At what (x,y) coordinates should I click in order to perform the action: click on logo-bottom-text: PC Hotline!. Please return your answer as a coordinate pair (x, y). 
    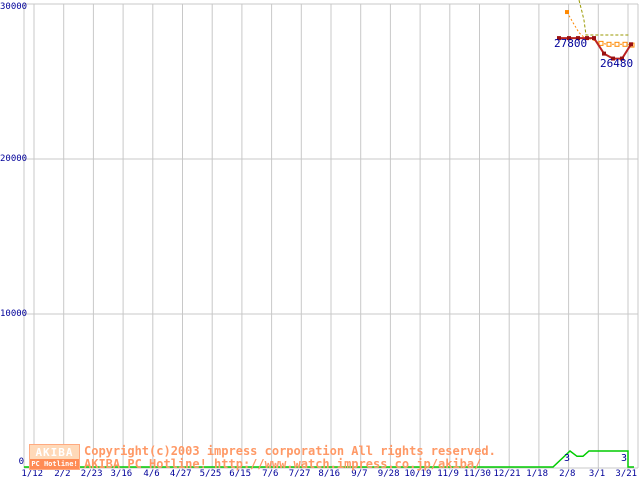
    Looking at the image, I should click on (54, 464).